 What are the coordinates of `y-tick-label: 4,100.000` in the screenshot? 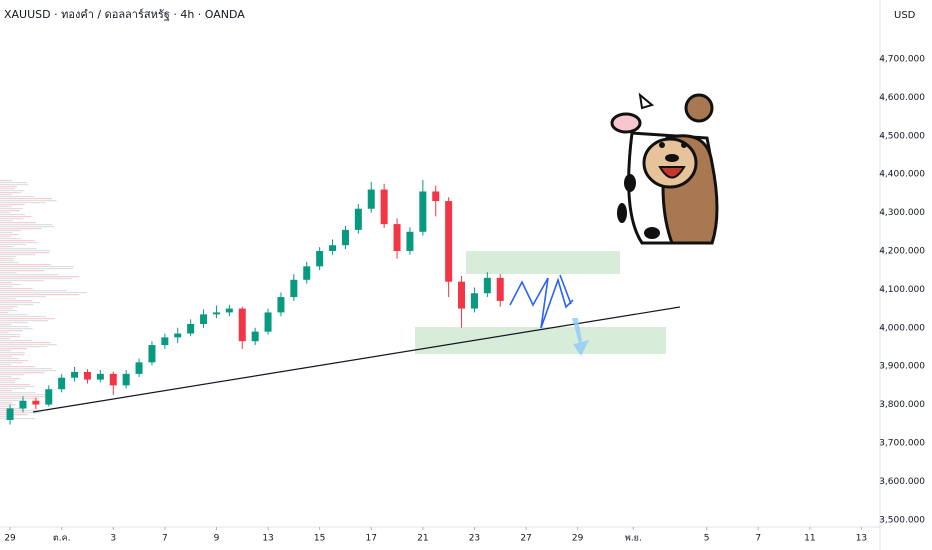 It's located at (902, 290).